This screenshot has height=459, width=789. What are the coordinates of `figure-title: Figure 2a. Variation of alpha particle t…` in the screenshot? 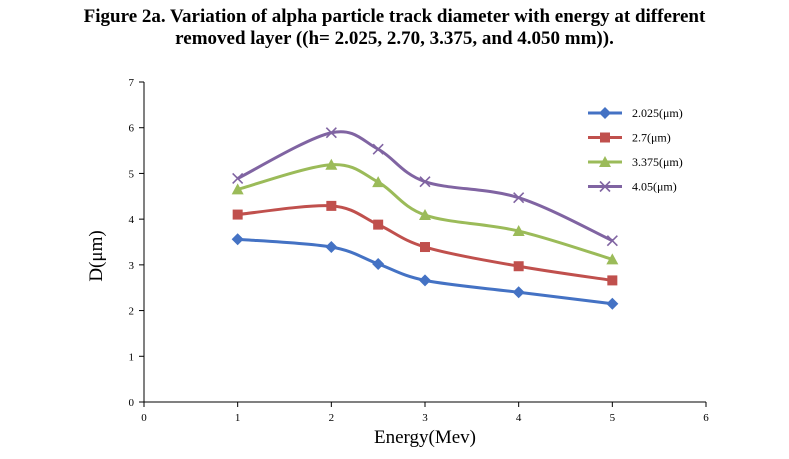 It's located at (394, 28).